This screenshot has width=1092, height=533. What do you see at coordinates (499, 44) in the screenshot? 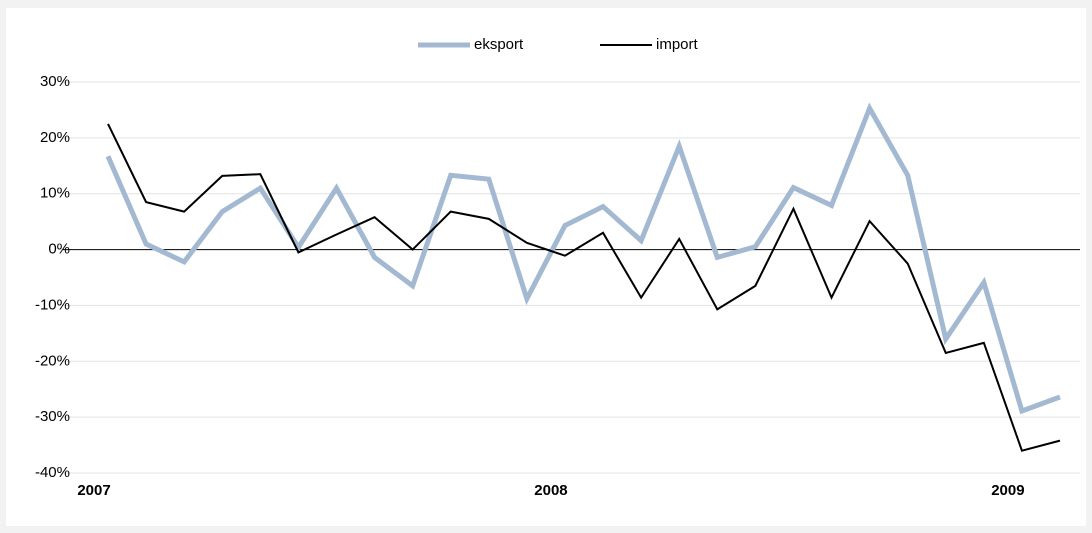
I see `legend-label: eksport` at bounding box center [499, 44].